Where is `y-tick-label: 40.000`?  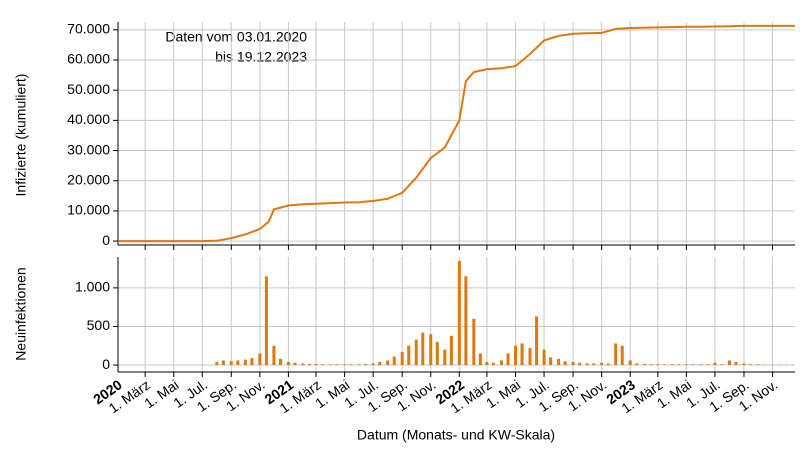
y-tick-label: 40.000 is located at coordinates (88, 119).